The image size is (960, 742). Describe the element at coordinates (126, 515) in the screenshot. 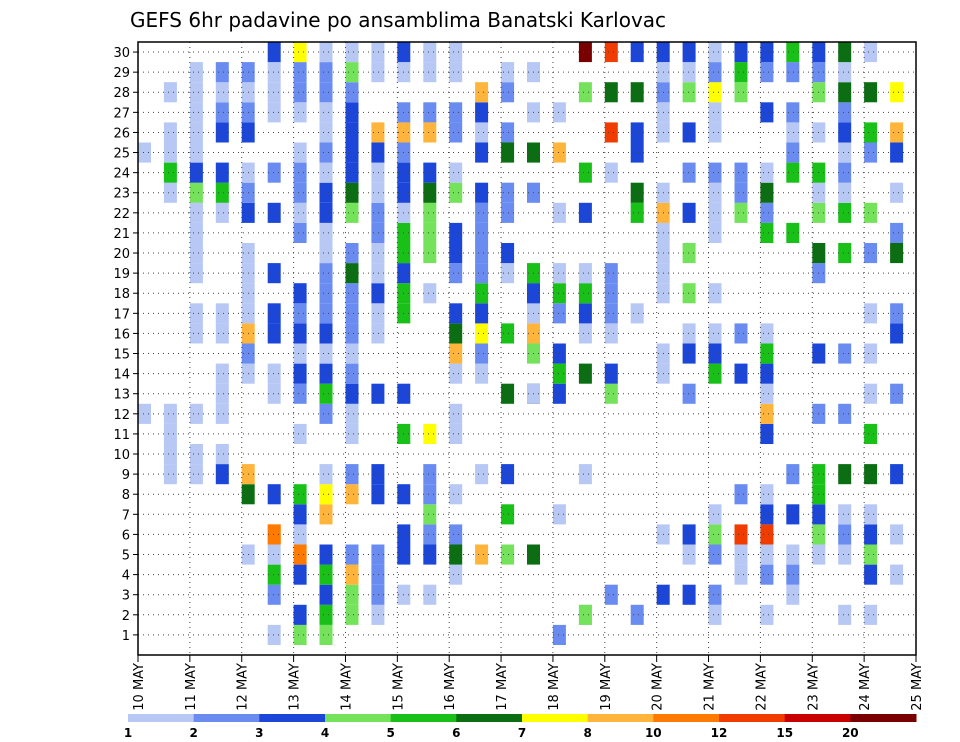

I see `y-tick-label: 7` at that location.